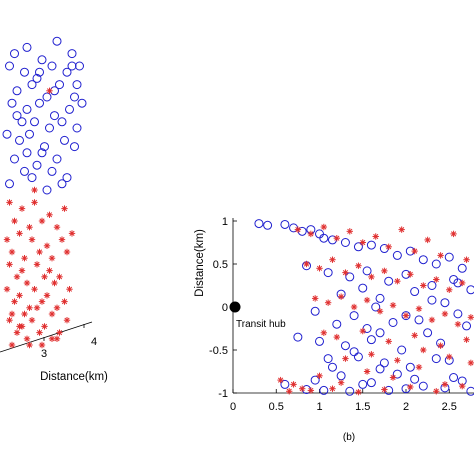 The image size is (474, 474). I want to click on panel-b-x-tick-label: 0, so click(233, 407).